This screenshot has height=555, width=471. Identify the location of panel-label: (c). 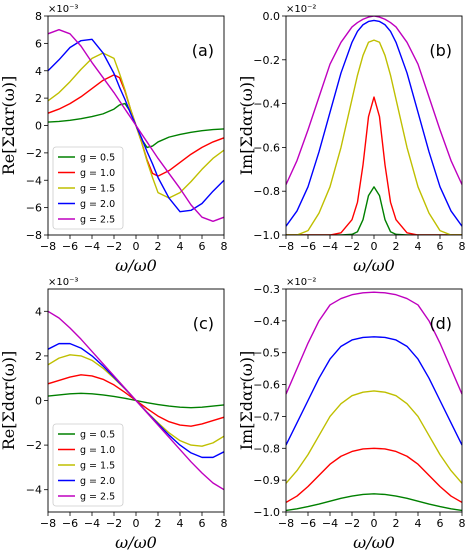
(203, 323).